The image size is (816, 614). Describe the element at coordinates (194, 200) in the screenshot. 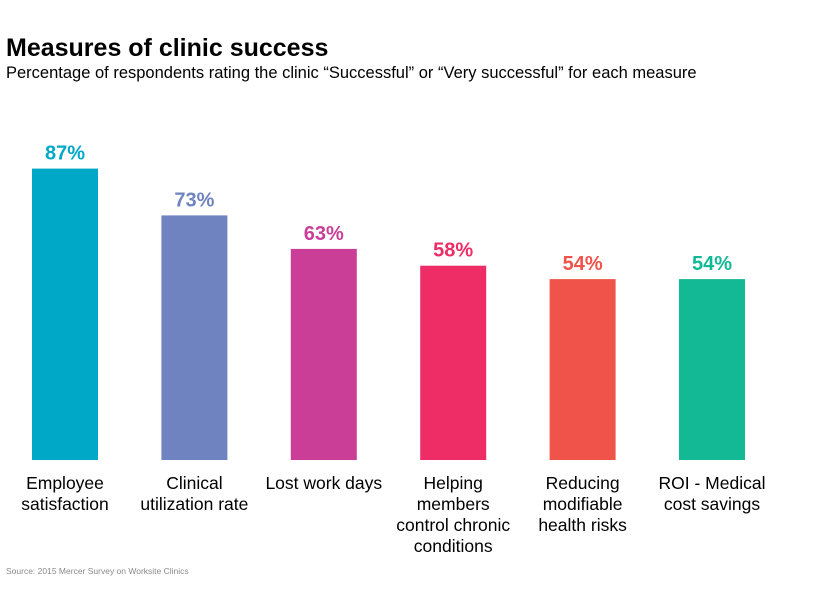

I see `data-label-1: 73%` at that location.